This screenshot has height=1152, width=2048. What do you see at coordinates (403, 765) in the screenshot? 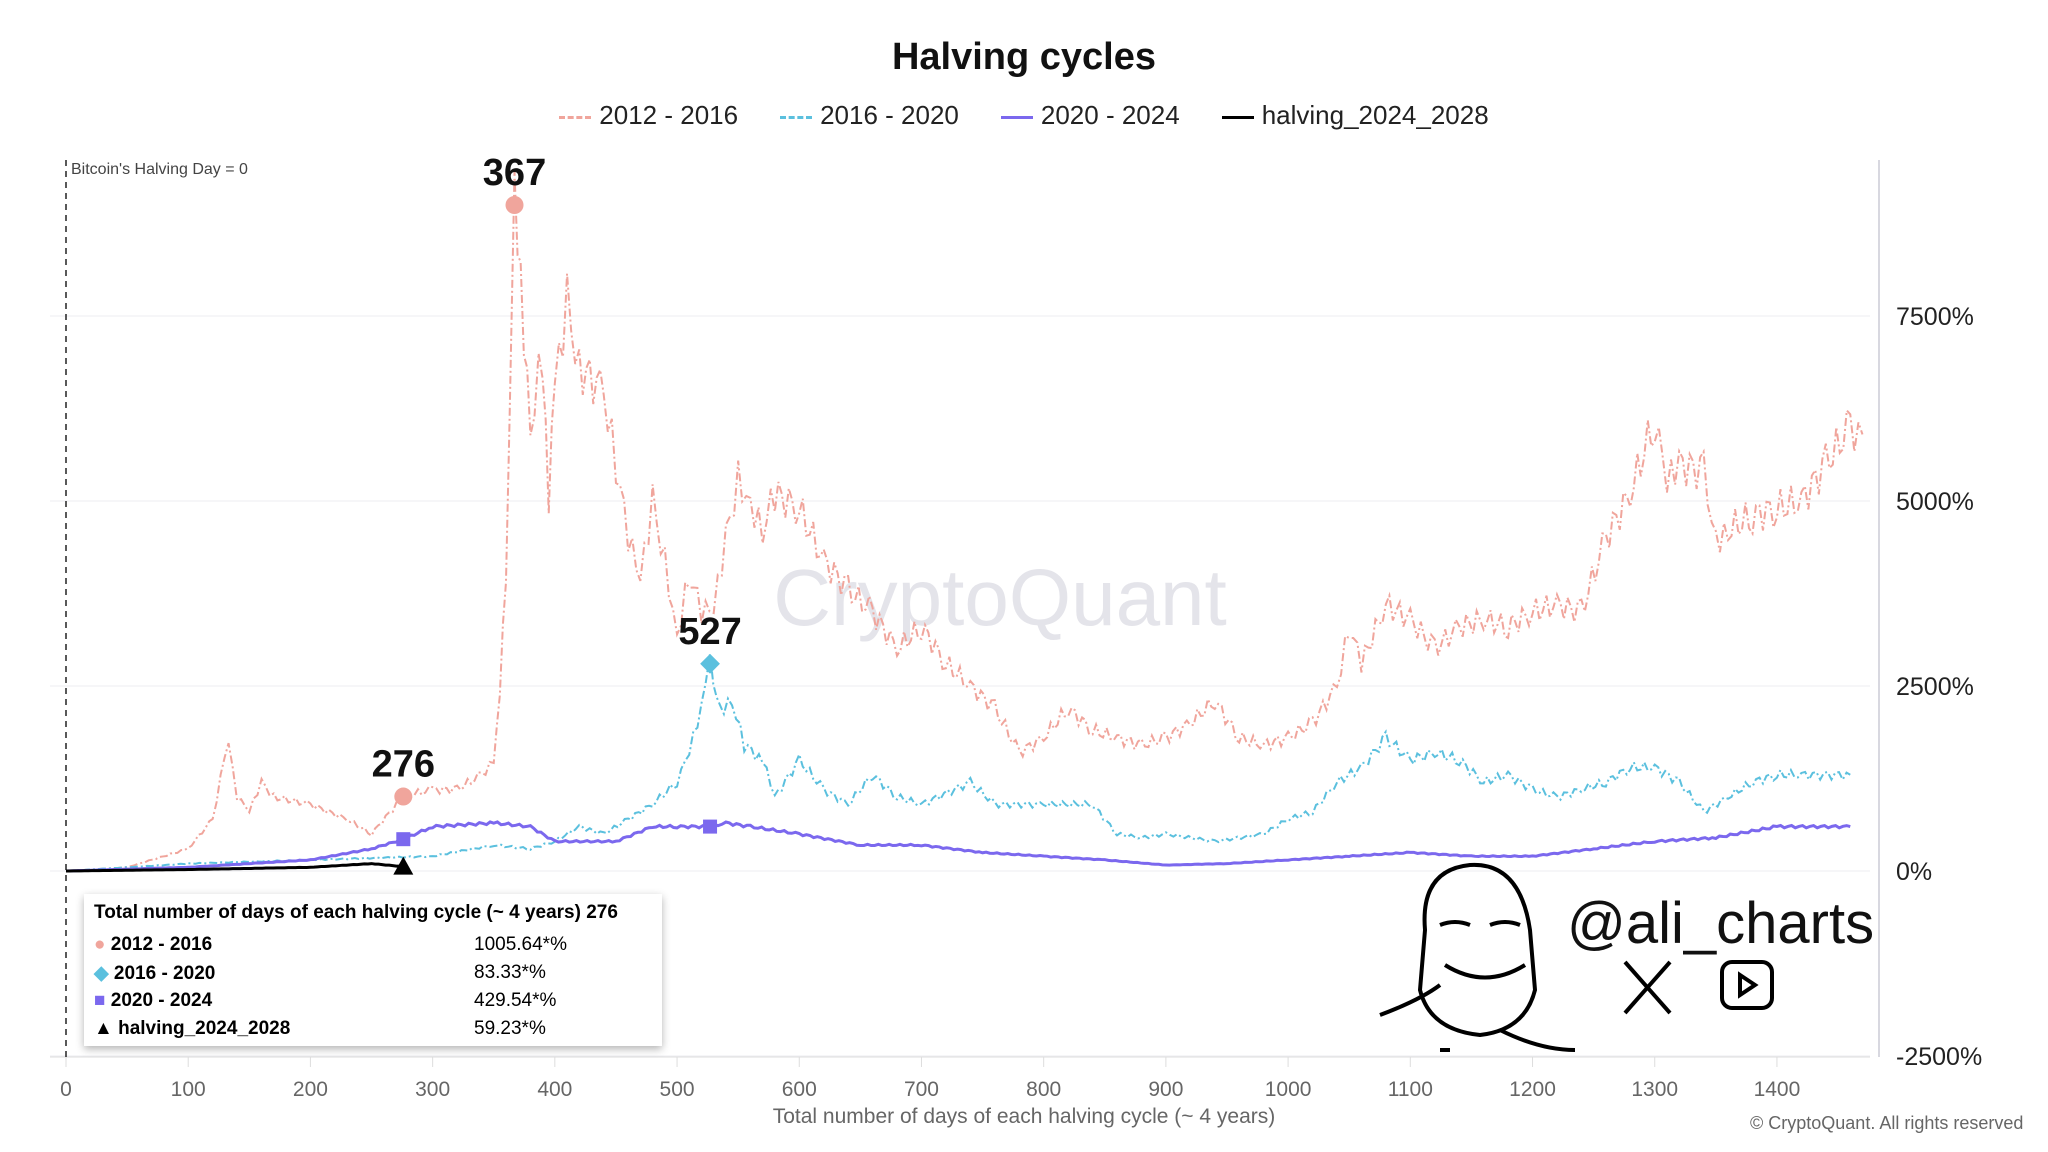
I see `marker-label: 276` at bounding box center [403, 765].